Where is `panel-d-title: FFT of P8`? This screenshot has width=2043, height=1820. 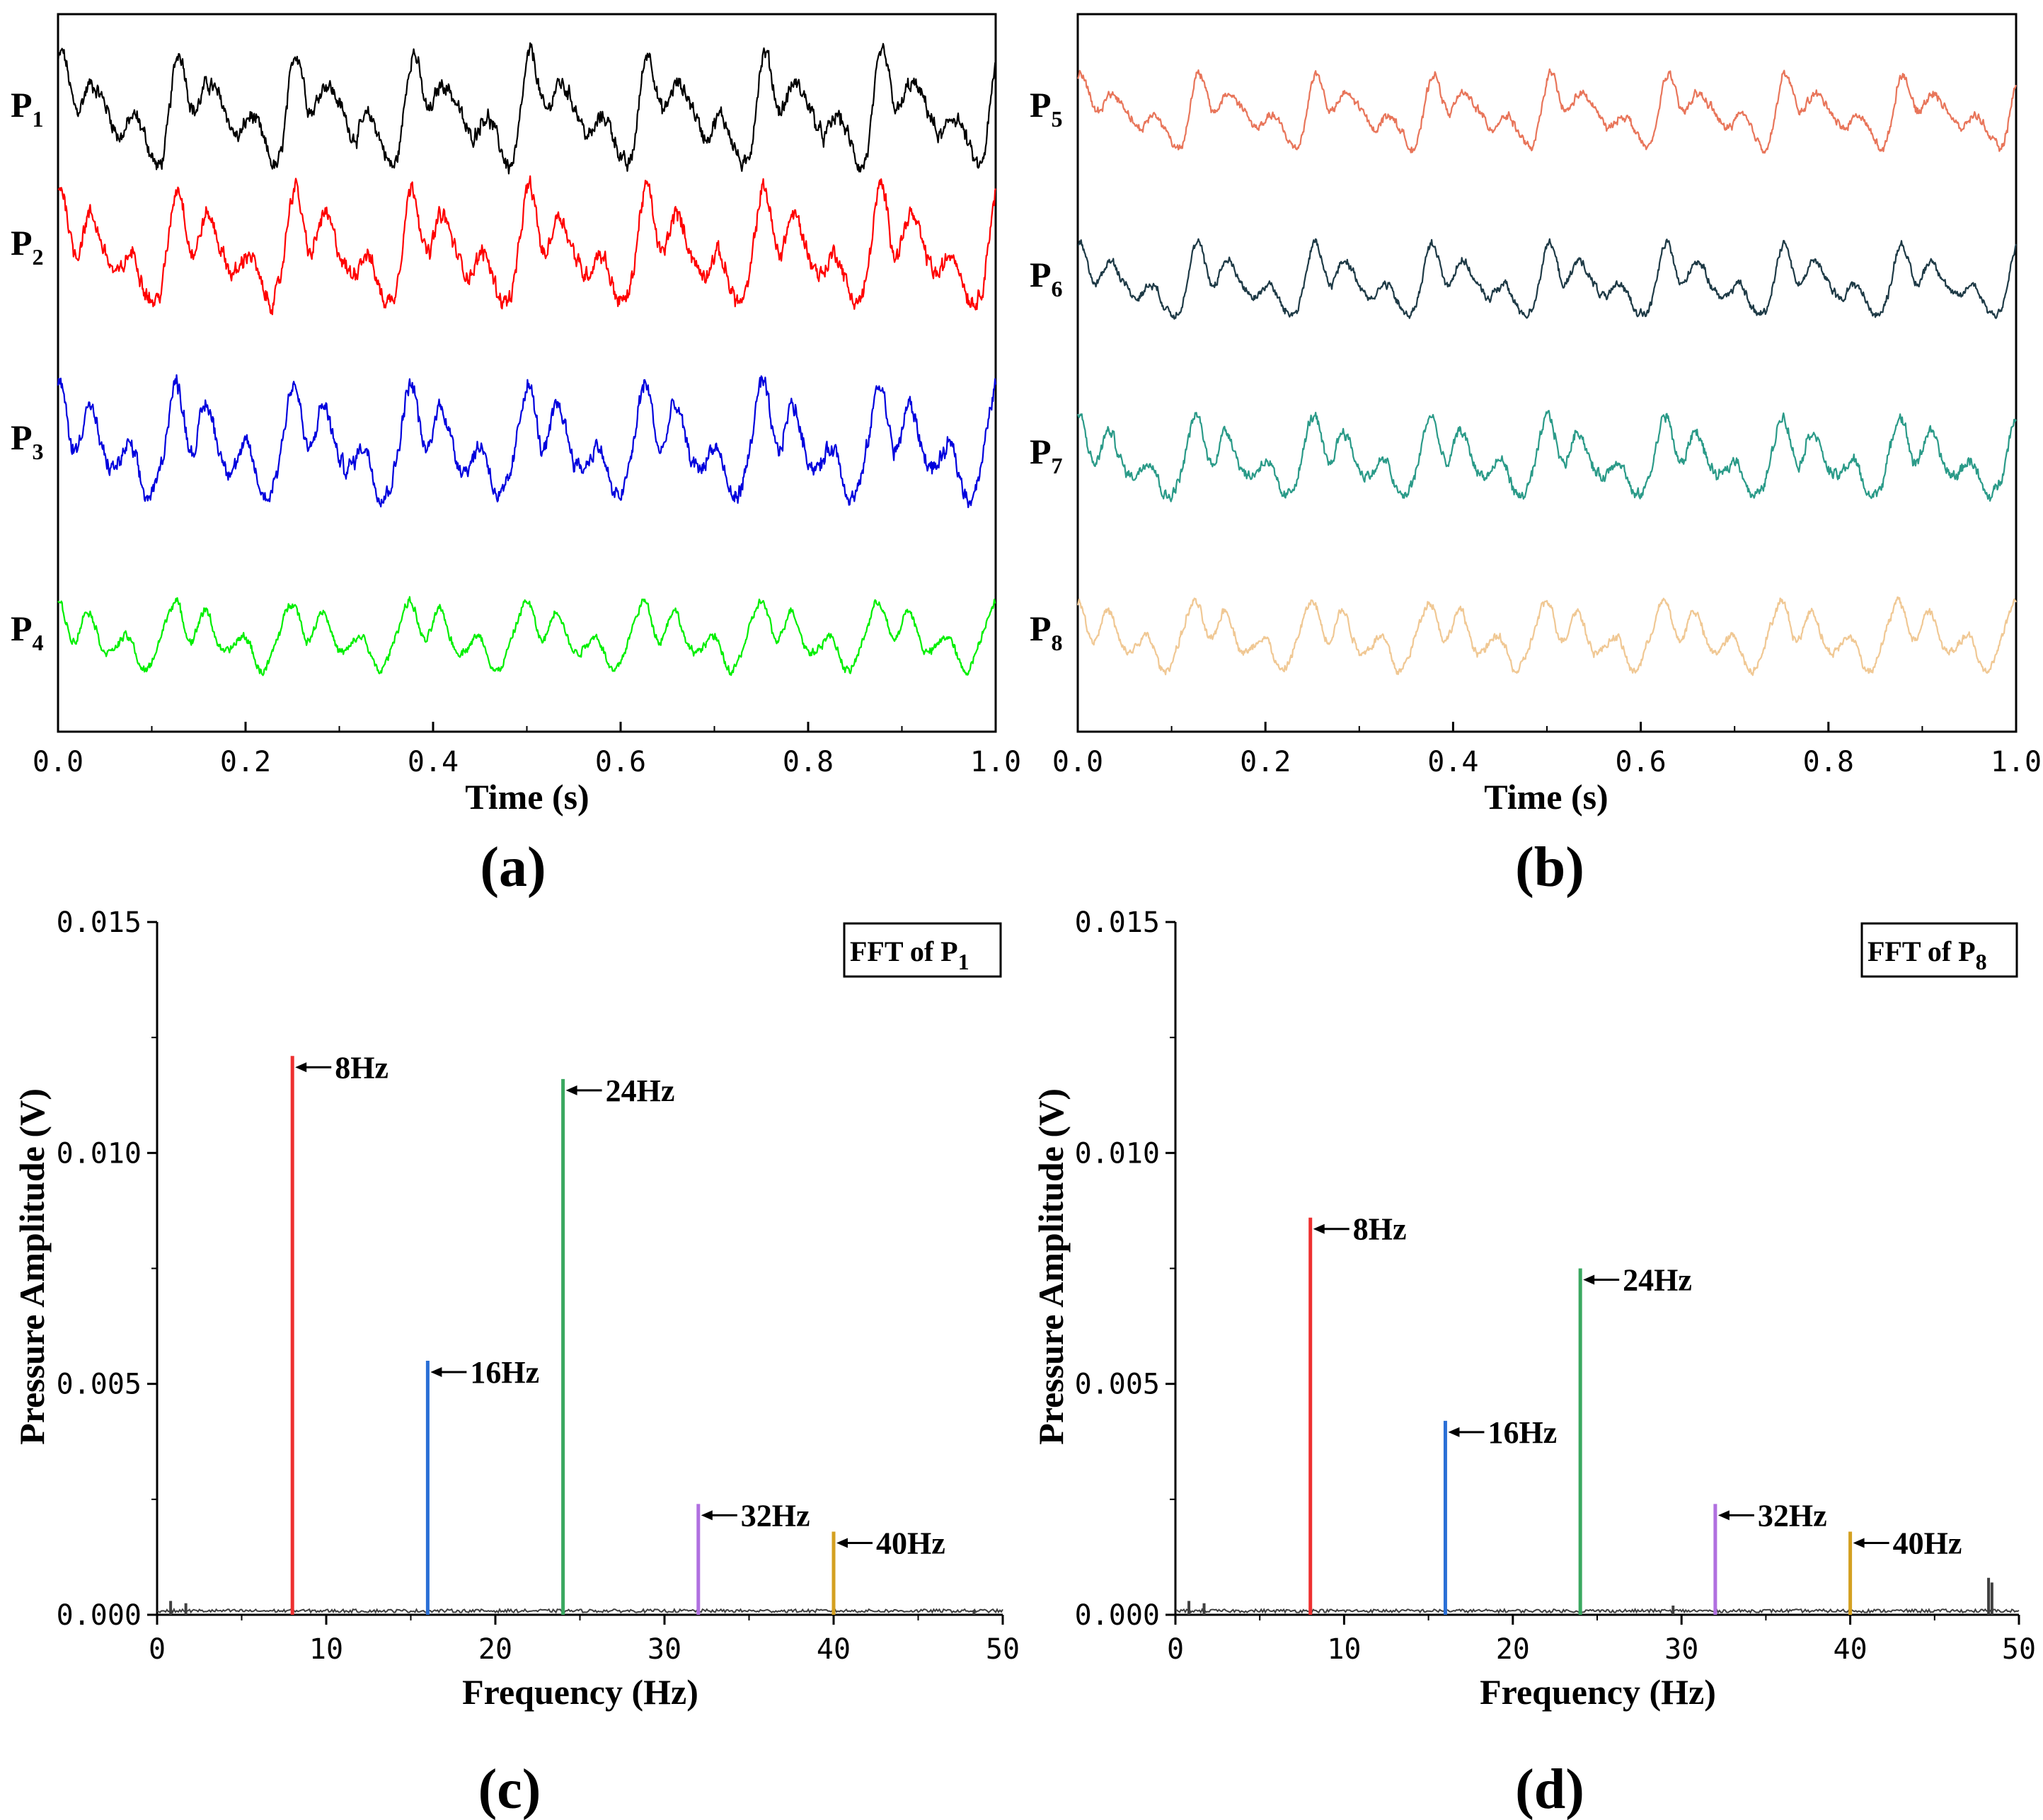
panel-d-title: FFT of P8 is located at coordinates (1927, 954).